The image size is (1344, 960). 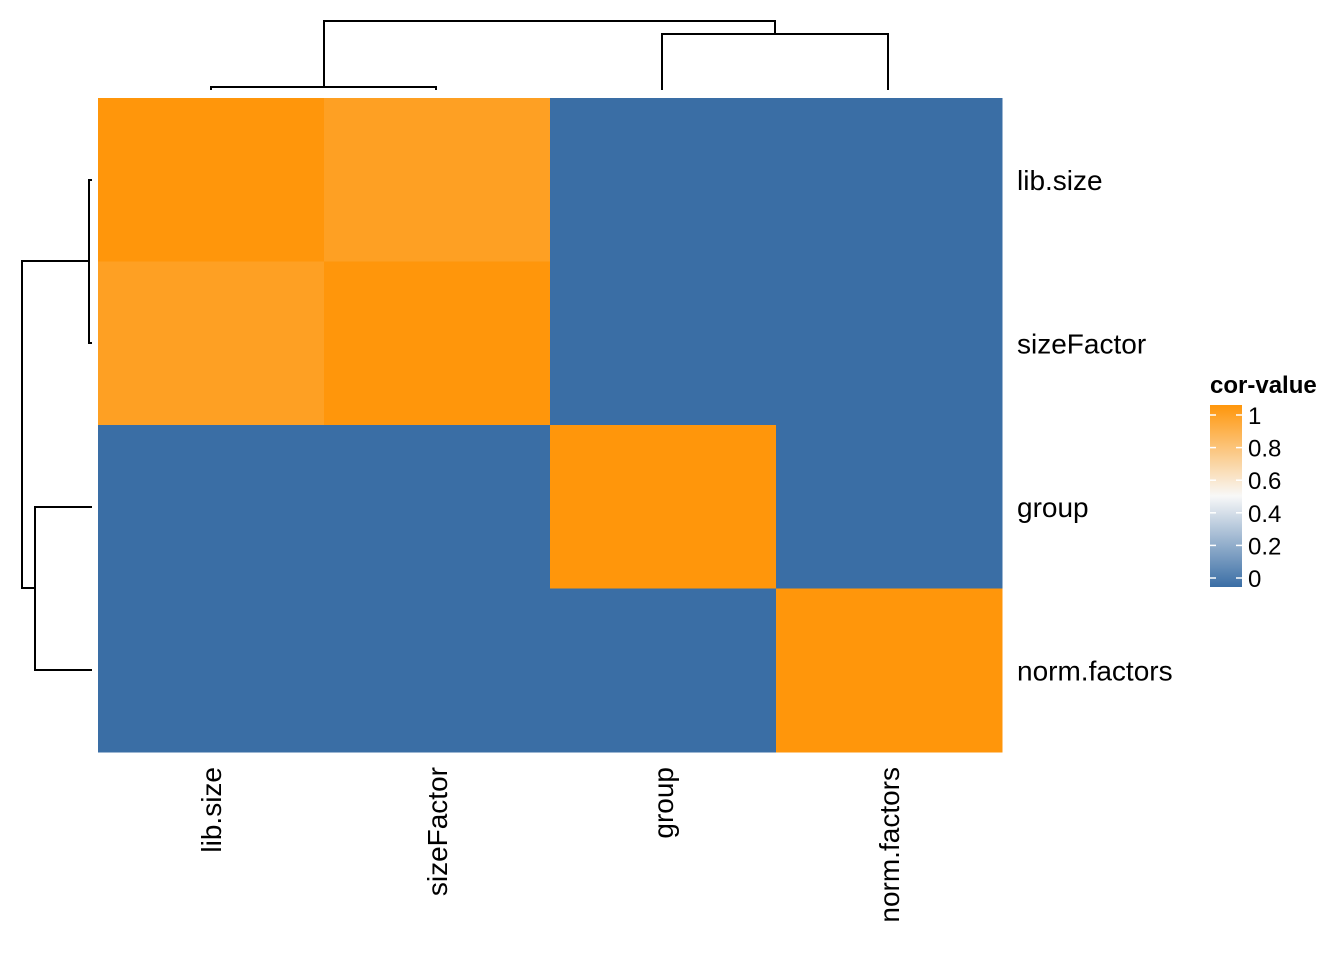 What do you see at coordinates (211, 810) in the screenshot?
I see `column-label-lib-size: lib.size` at bounding box center [211, 810].